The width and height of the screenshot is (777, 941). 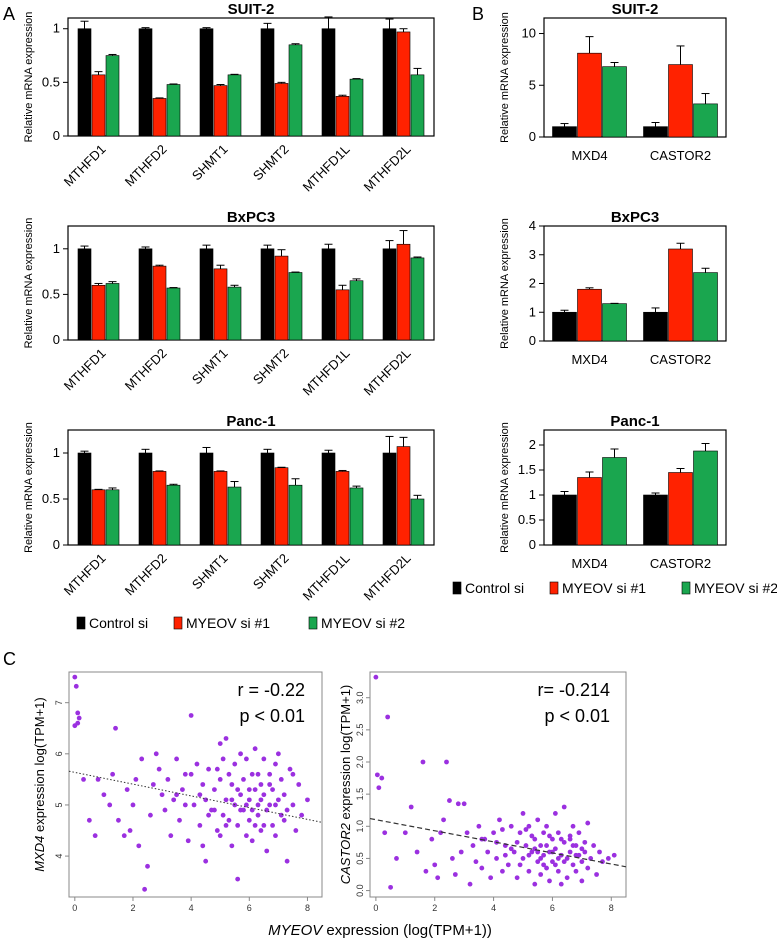 I want to click on y-tick-label: 4, so click(x=59, y=856).